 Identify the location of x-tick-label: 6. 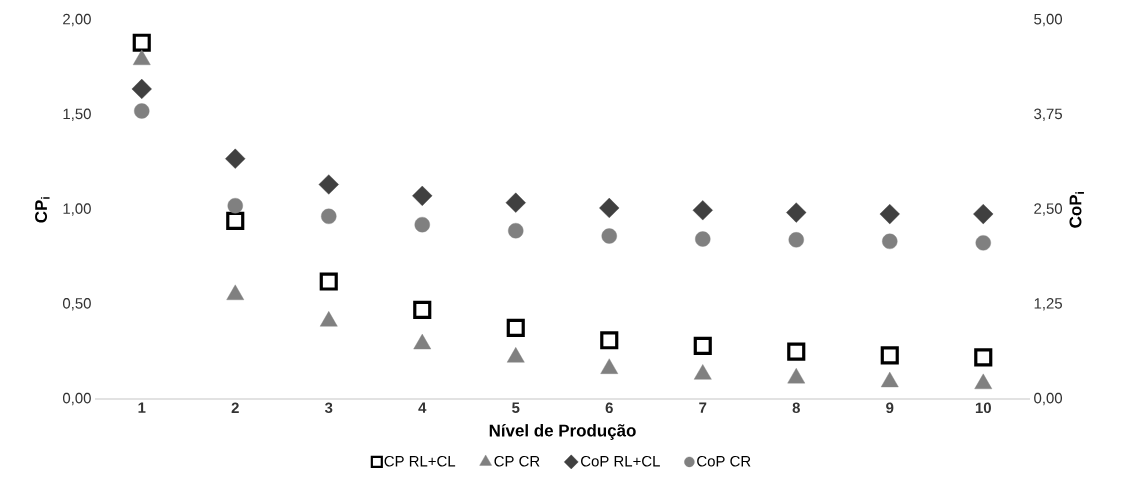
(609, 408).